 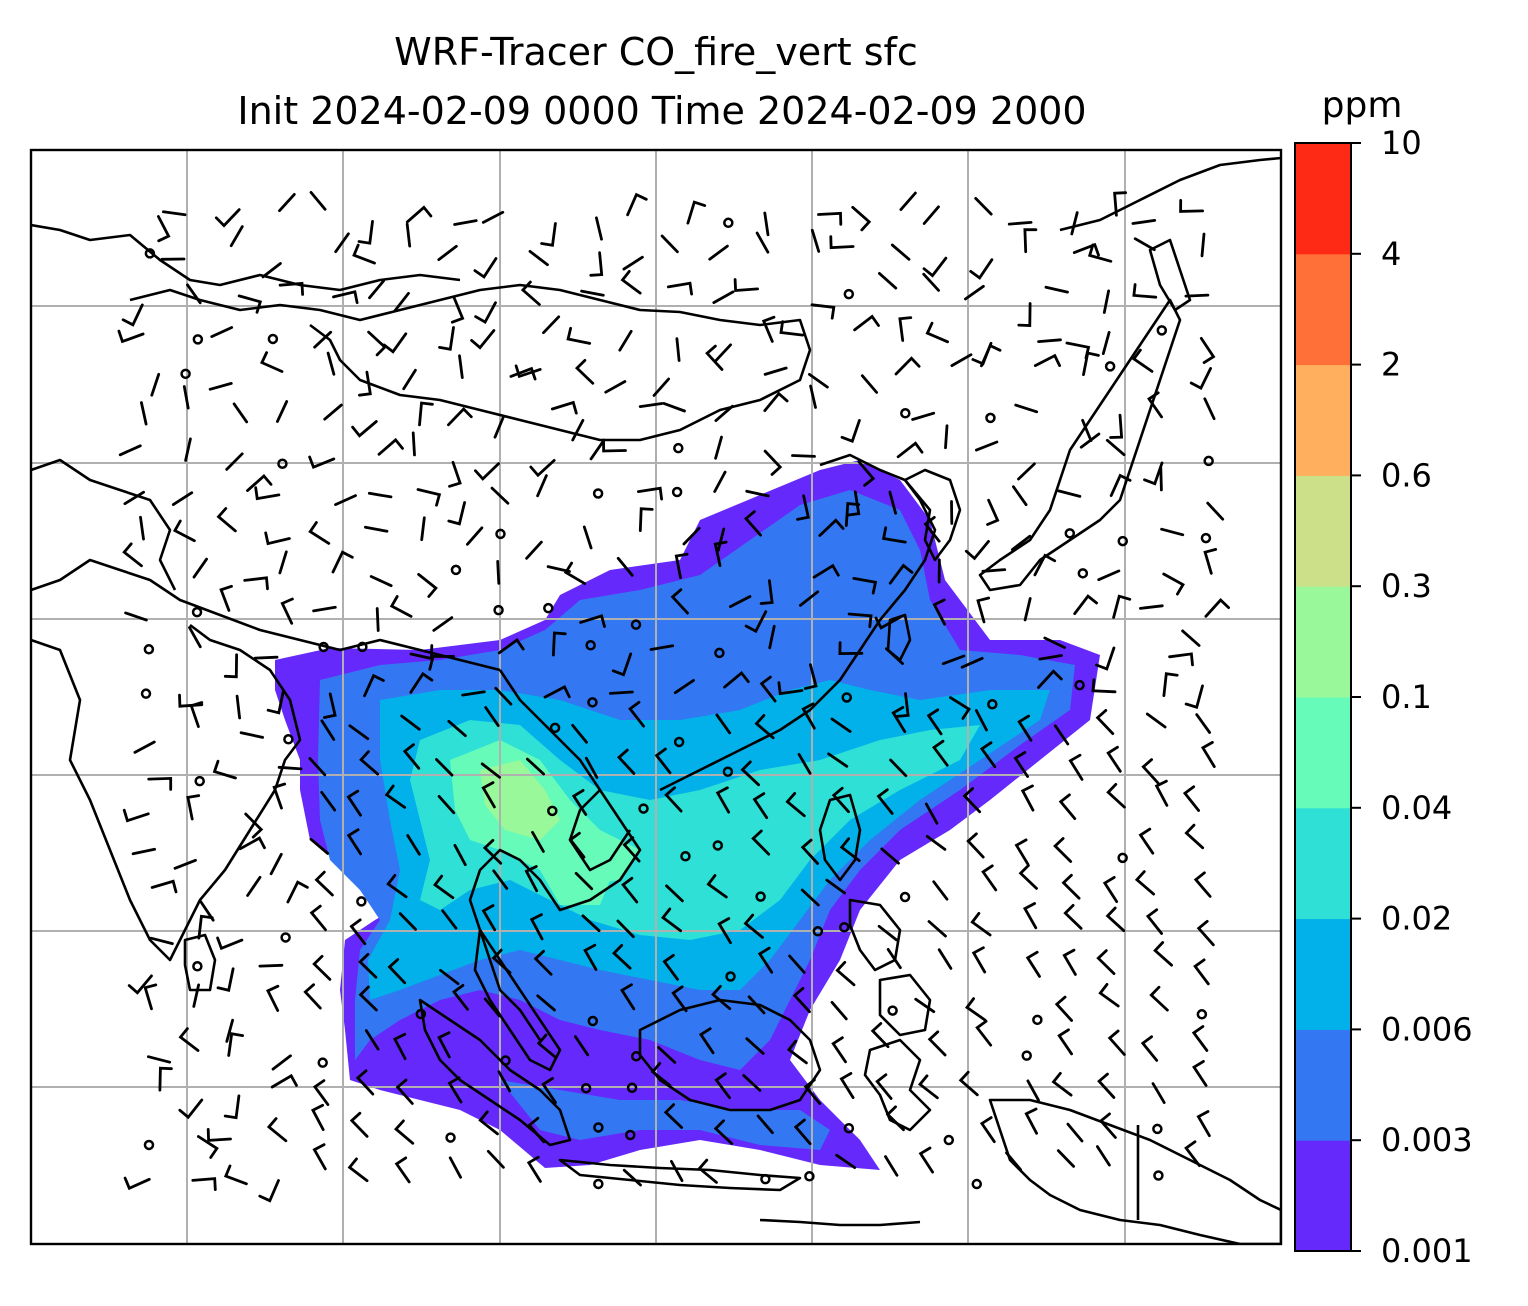 I want to click on vietnam-coast, so click(x=600, y=830).